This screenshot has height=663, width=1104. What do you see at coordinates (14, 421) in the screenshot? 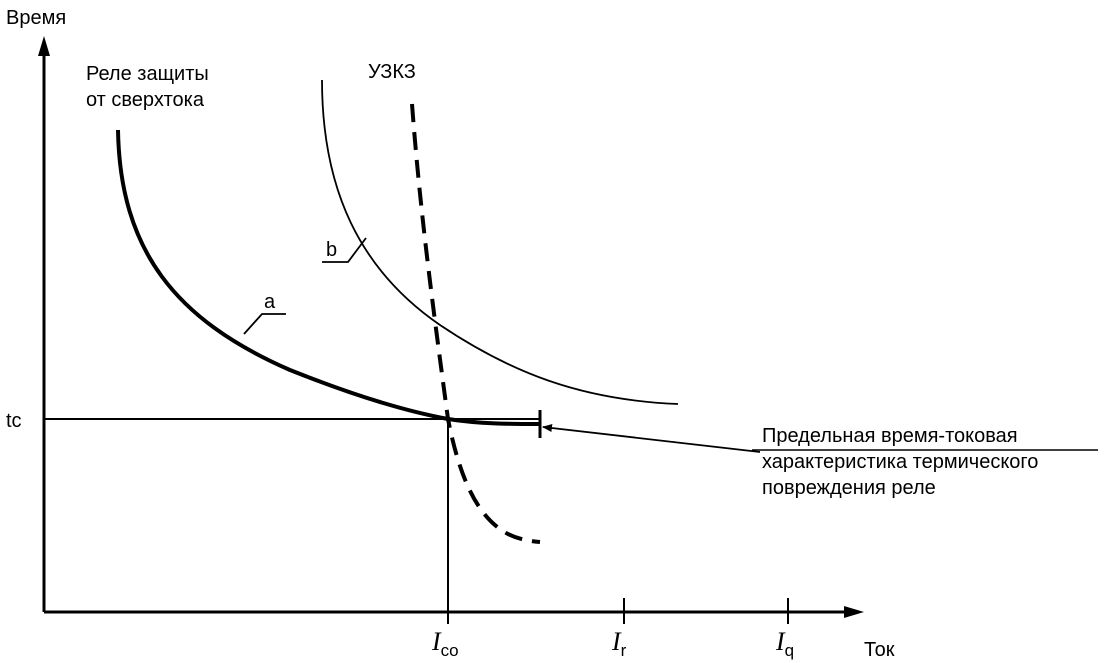
I see `tc-label: tc` at bounding box center [14, 421].